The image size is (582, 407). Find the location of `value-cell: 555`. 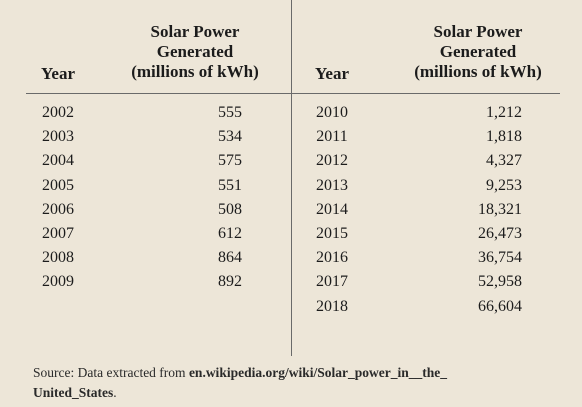

value-cell: 555 is located at coordinates (230, 112).